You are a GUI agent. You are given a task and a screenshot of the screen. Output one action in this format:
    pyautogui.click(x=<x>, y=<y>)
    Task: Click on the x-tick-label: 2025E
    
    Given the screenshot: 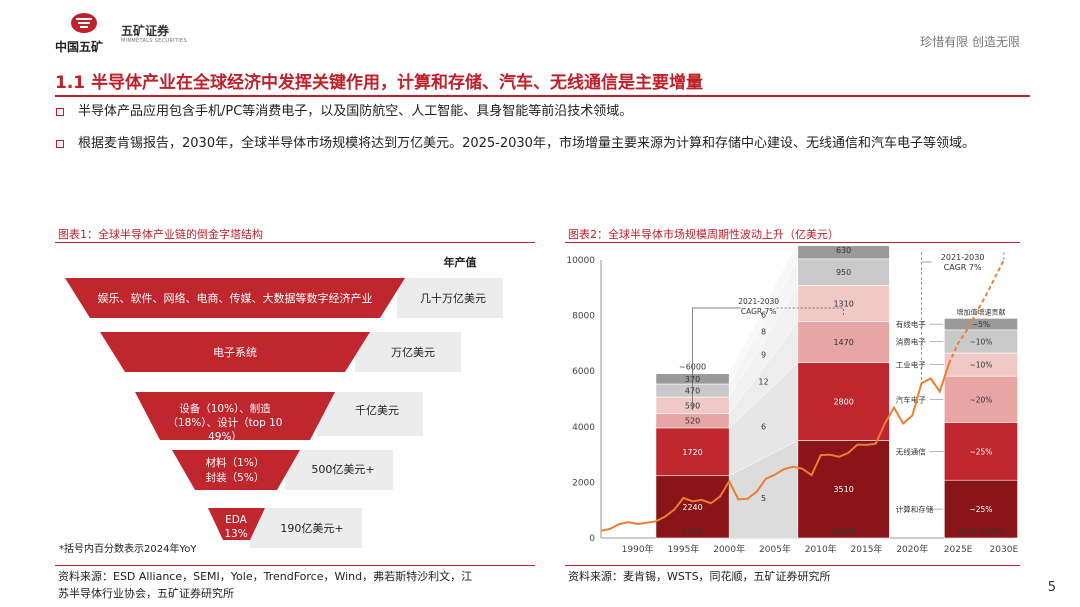 What is the action you would take?
    pyautogui.click(x=958, y=550)
    